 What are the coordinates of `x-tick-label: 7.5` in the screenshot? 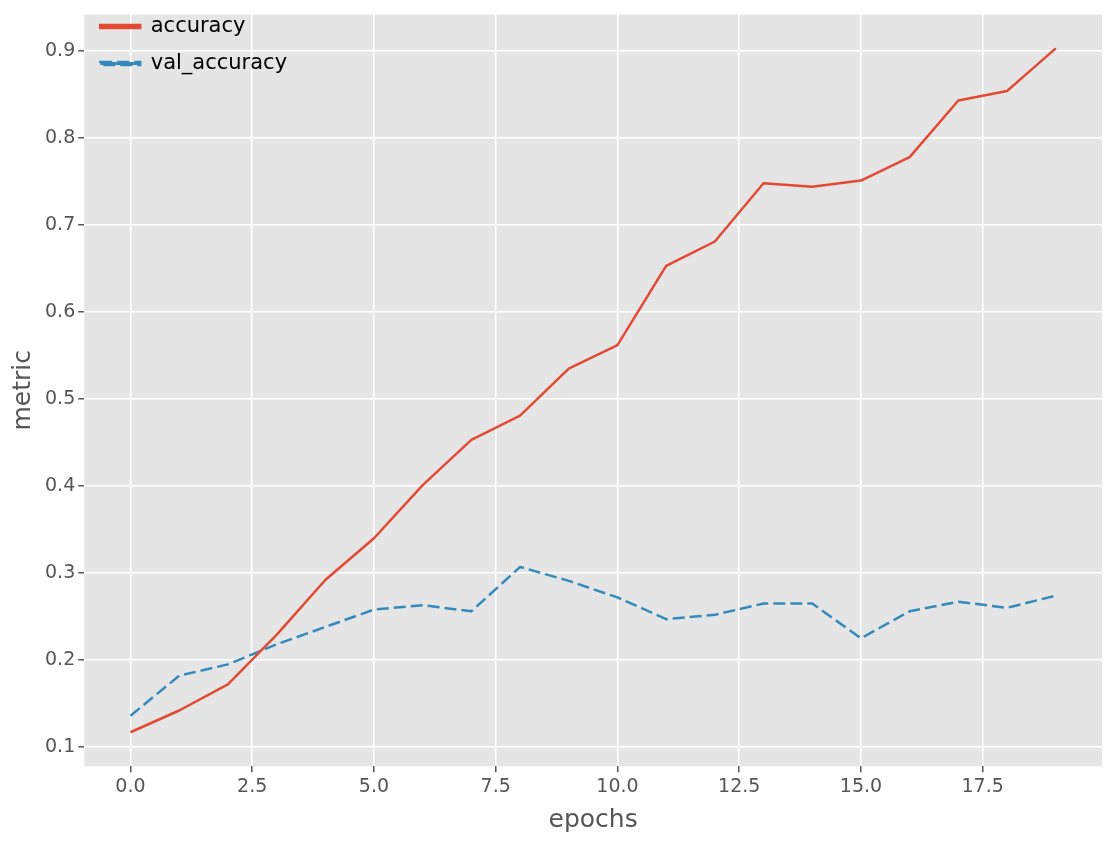 It's located at (495, 784).